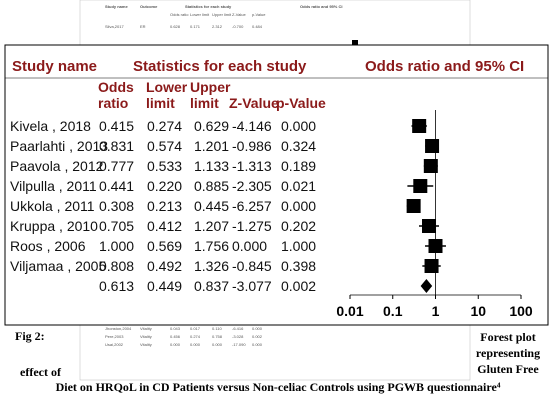  What do you see at coordinates (478, 311) in the screenshot?
I see `tick-label: 10` at bounding box center [478, 311].